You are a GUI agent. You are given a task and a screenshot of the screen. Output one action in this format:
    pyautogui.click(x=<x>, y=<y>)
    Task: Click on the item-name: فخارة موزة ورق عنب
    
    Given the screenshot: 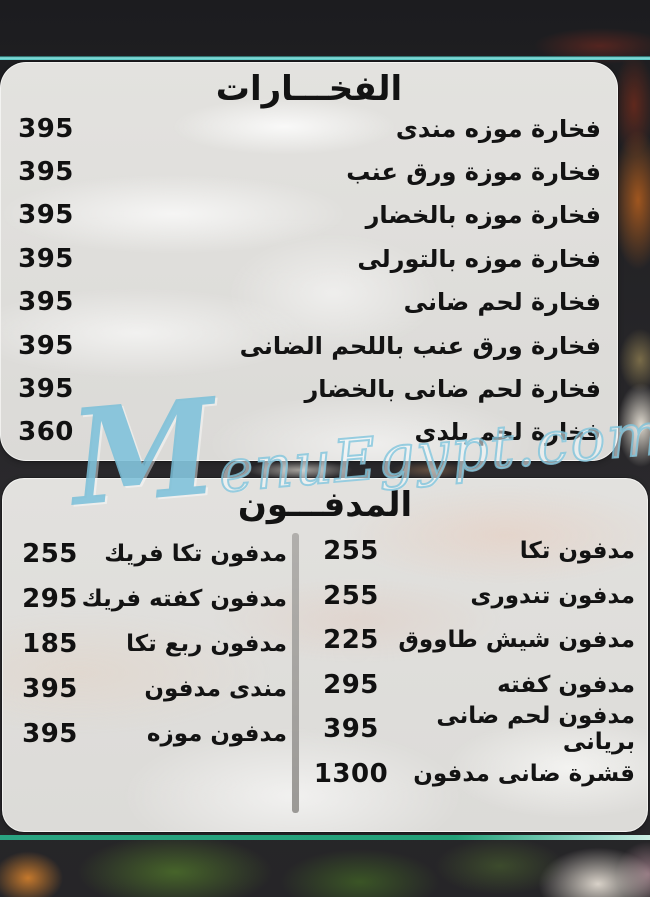 What is the action you would take?
    pyautogui.click(x=473, y=172)
    